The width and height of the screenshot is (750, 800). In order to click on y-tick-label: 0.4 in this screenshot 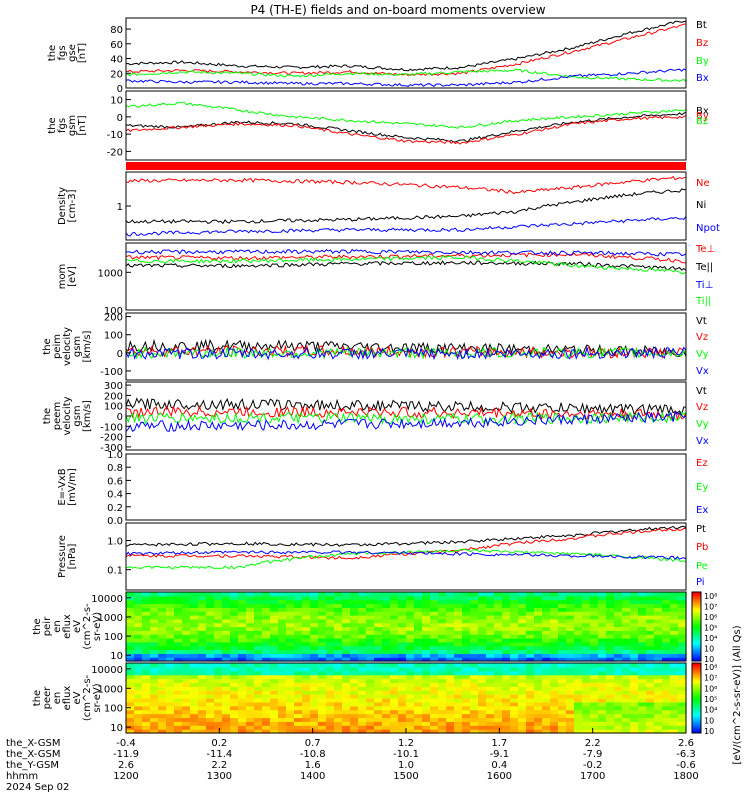, I will do `click(115, 495)`.